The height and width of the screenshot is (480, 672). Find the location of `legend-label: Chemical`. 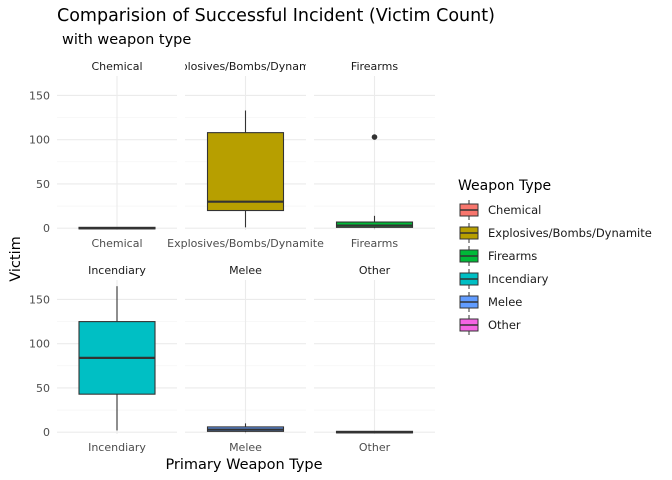

legend-label: Chemical is located at coordinates (514, 210).